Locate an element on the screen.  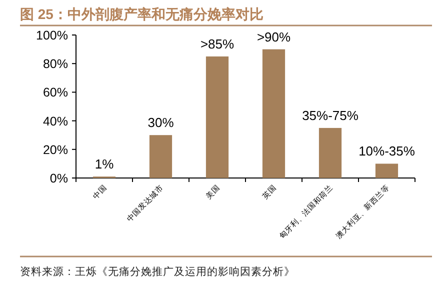
chart-title: 图 25：中外剖腹产率和无痛分娩率对比 is located at coordinates (142, 14).